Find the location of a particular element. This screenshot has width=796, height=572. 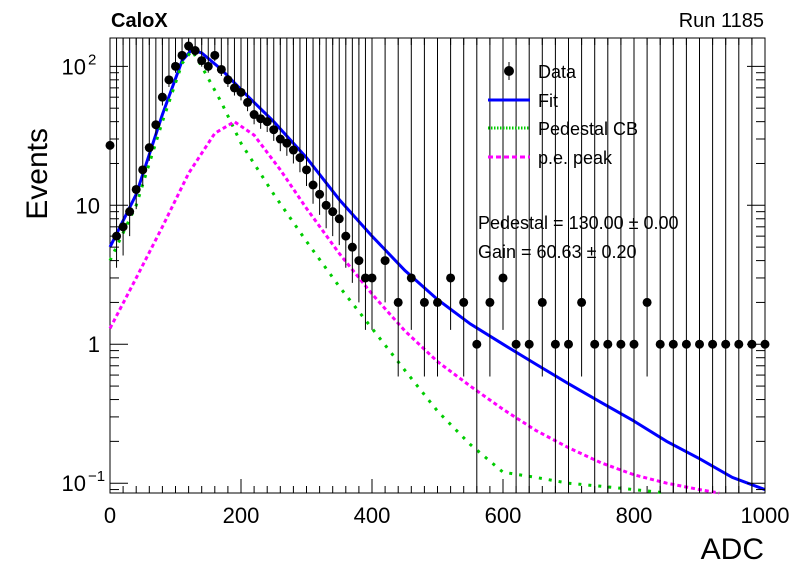

run-label: Run 1185 is located at coordinates (721, 21).